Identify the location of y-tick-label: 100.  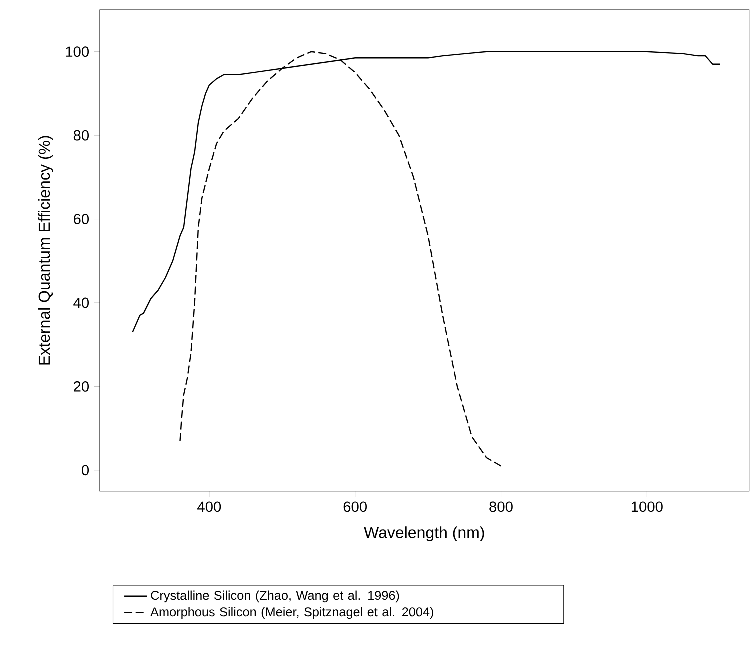
(78, 52).